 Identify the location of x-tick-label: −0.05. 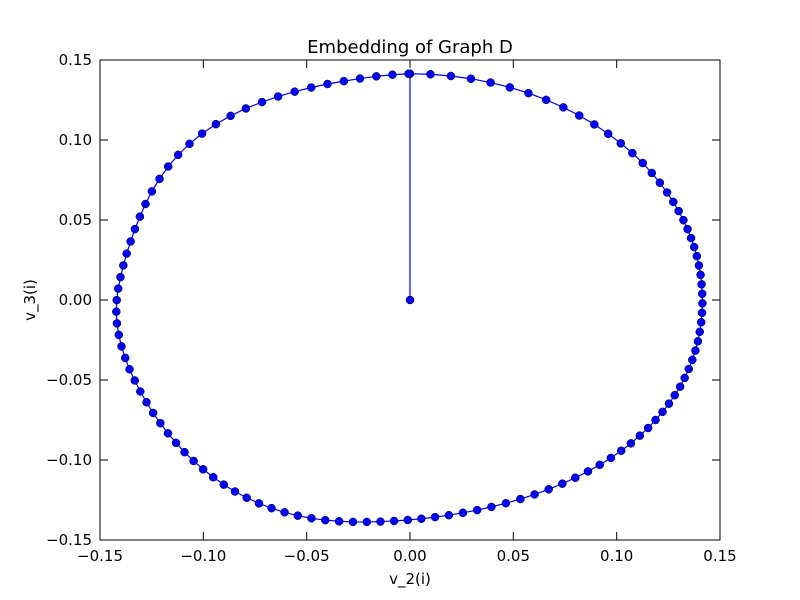
(307, 556).